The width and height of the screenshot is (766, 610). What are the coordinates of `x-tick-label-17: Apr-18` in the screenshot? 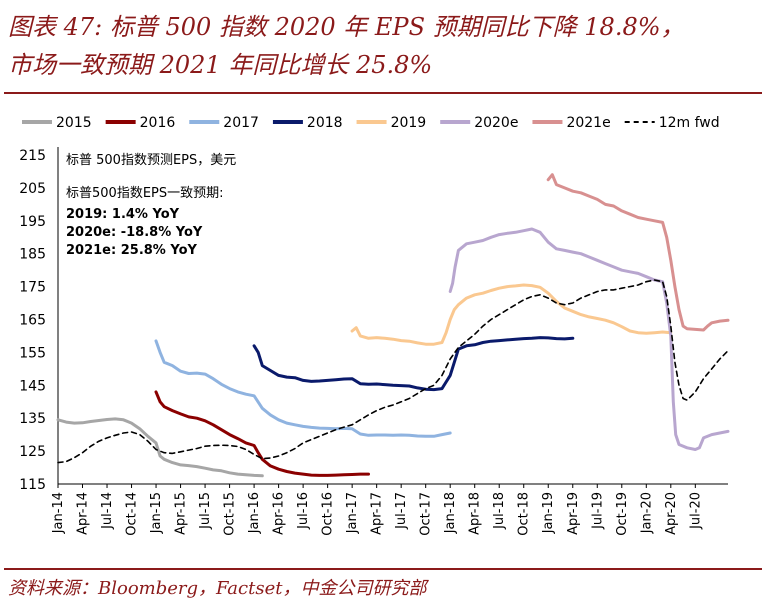 It's located at (475, 513).